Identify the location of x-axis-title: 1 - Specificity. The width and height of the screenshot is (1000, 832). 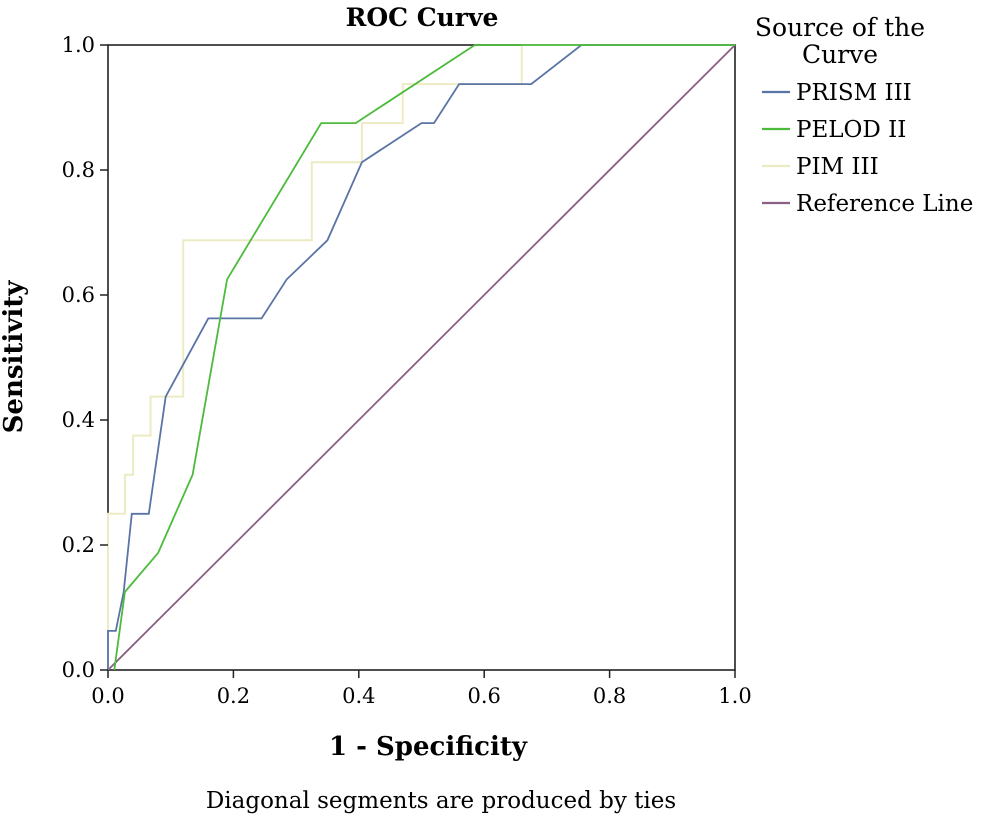
(428, 747).